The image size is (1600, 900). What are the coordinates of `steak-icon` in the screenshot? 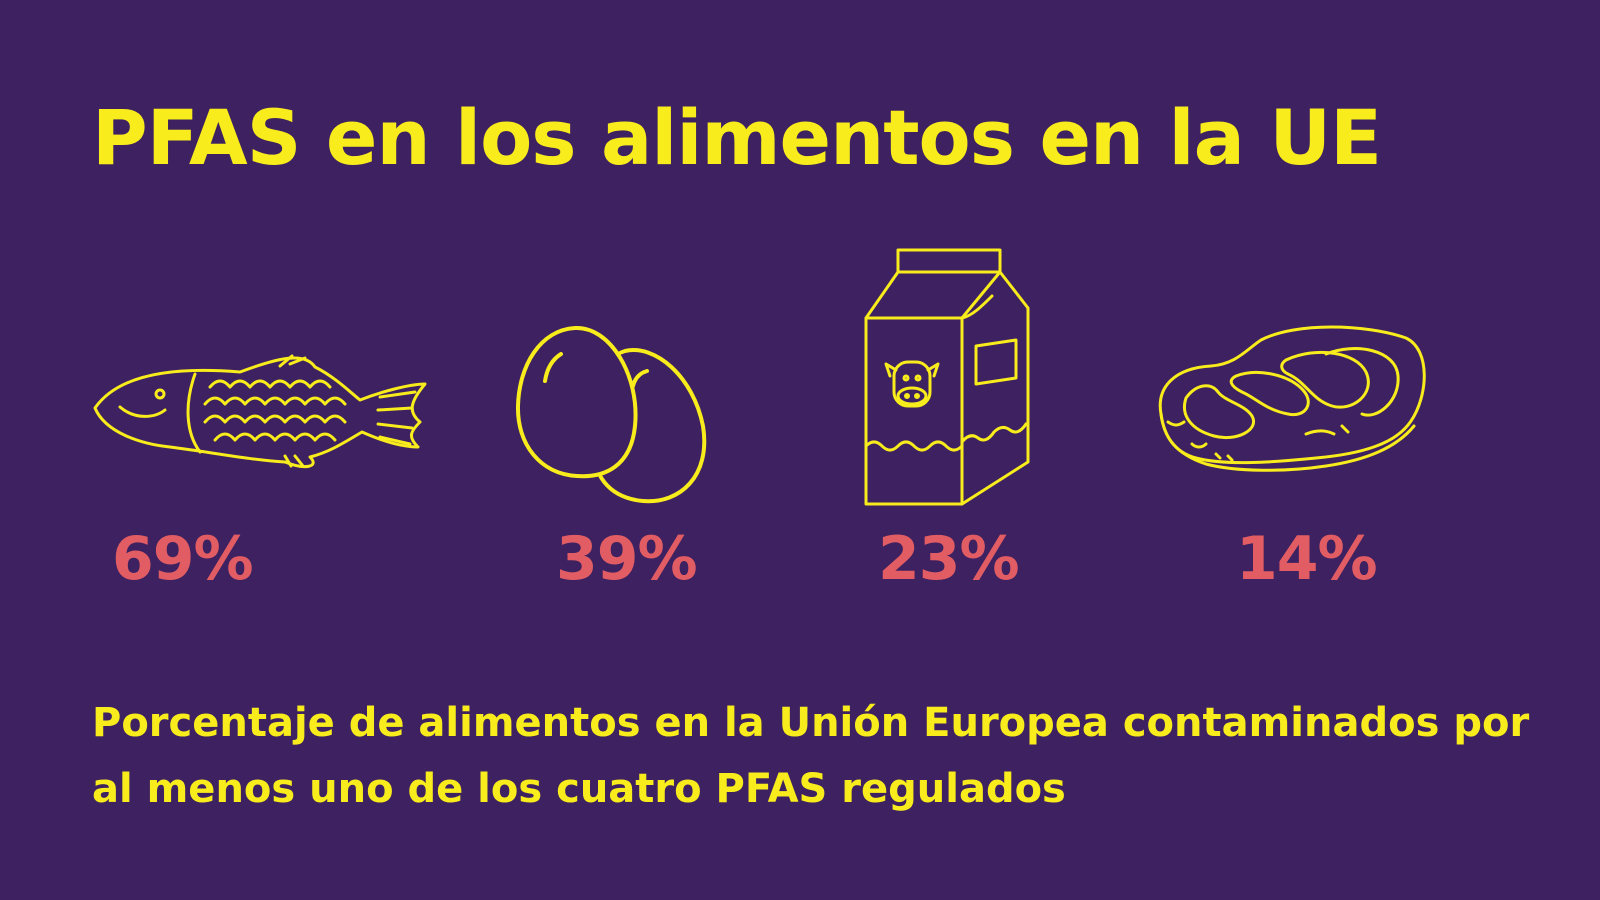 It's located at (1291, 400).